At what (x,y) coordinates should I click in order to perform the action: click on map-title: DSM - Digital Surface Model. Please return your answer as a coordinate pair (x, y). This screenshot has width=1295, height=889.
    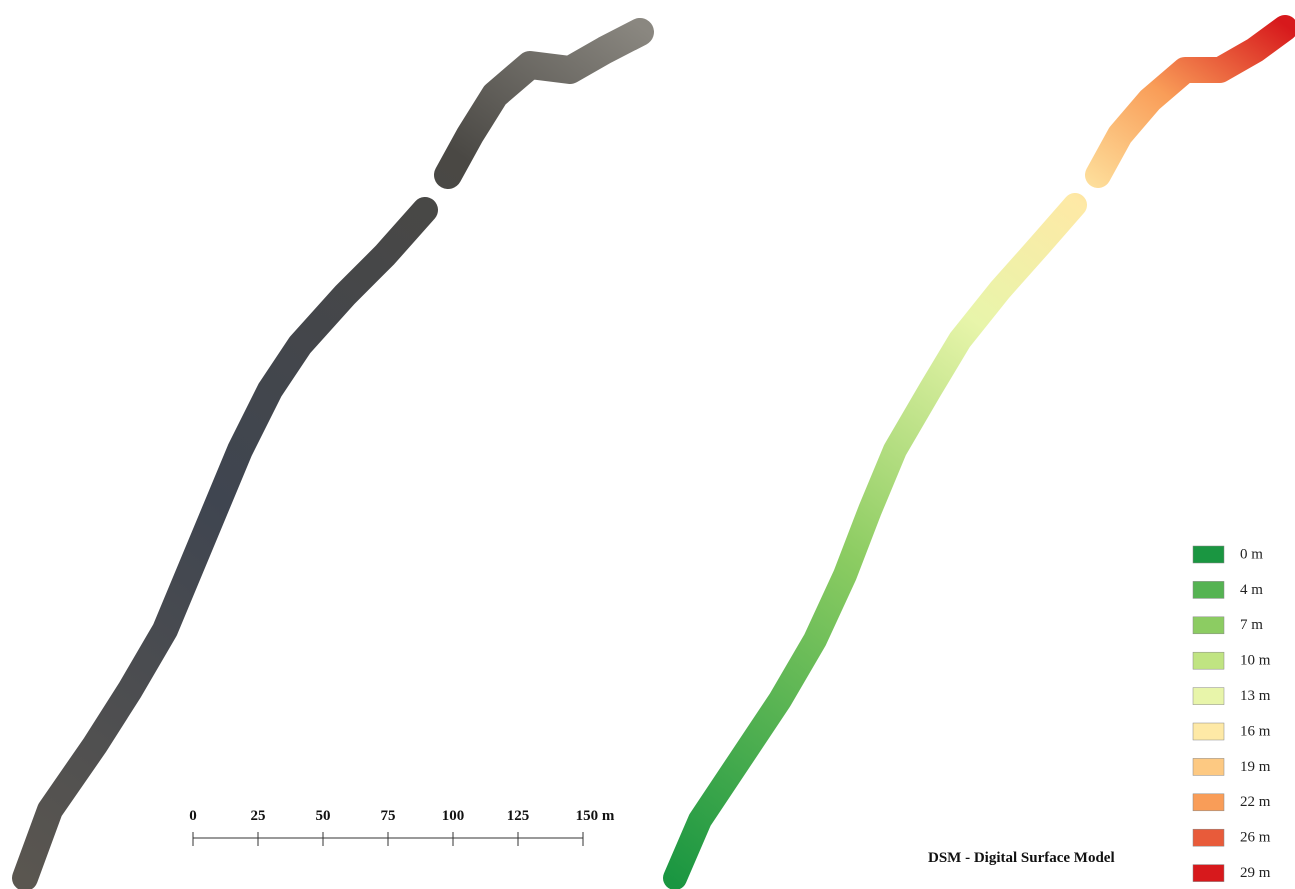
    Looking at the image, I should click on (1021, 858).